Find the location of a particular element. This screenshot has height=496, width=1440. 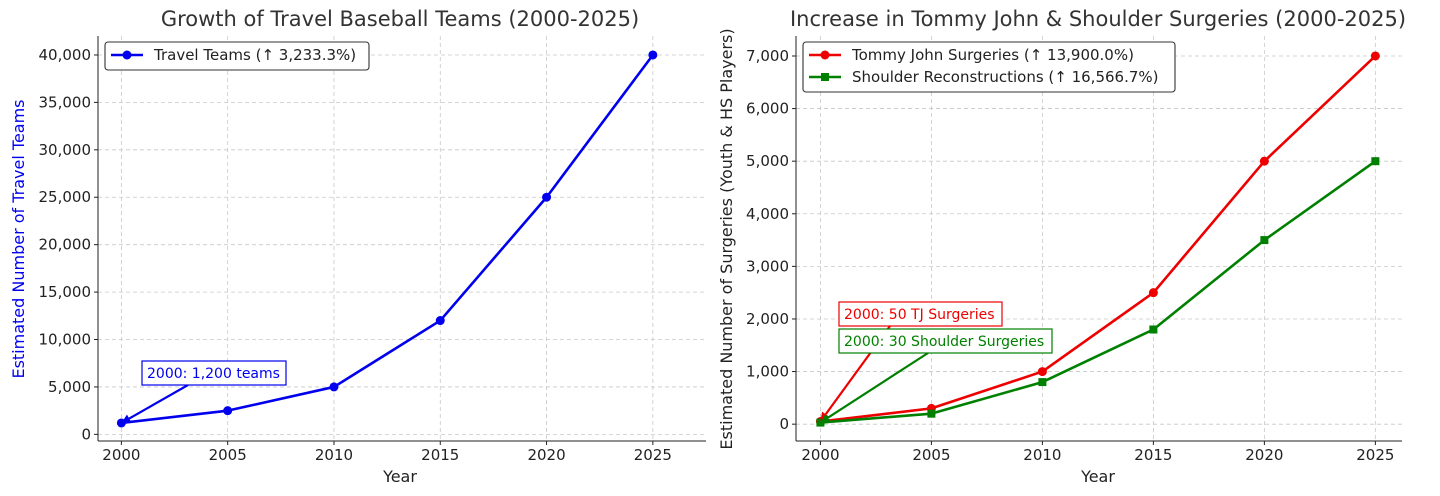

annotation-label: 2000: 30 Shoulder Surgeries is located at coordinates (944, 342).